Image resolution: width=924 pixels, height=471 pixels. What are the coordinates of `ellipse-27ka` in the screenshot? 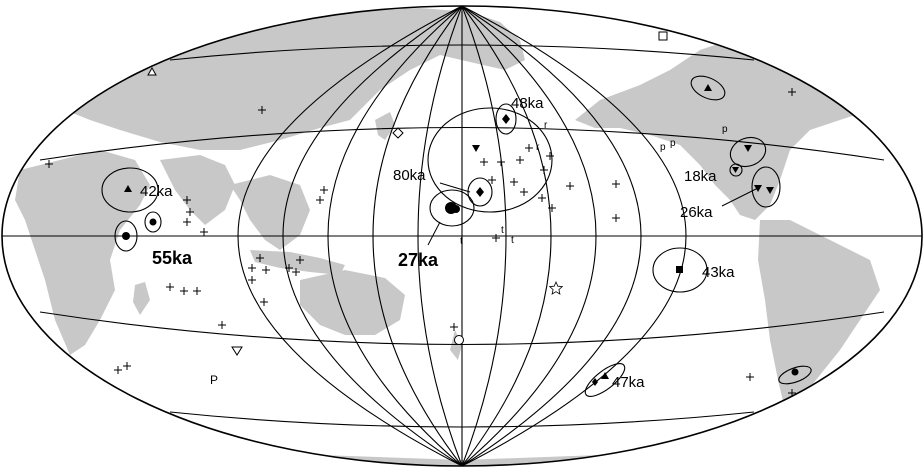 It's located at (452, 208).